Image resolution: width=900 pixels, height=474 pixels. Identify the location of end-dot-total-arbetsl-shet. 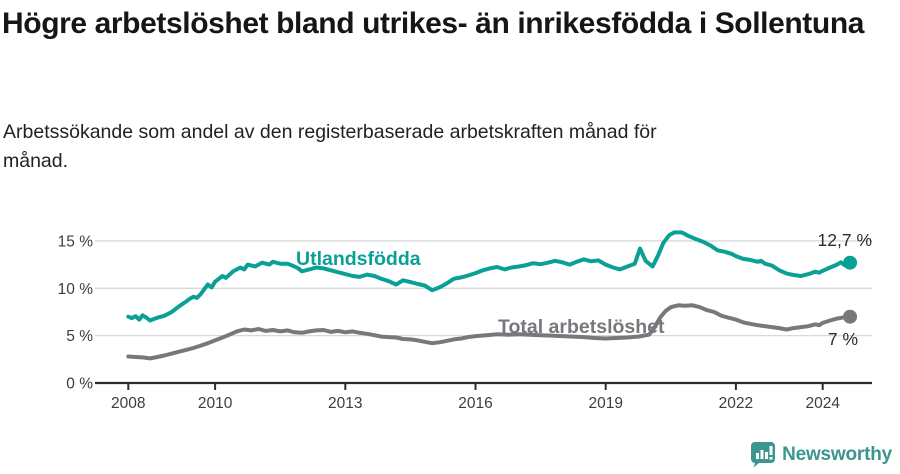
(850, 316).